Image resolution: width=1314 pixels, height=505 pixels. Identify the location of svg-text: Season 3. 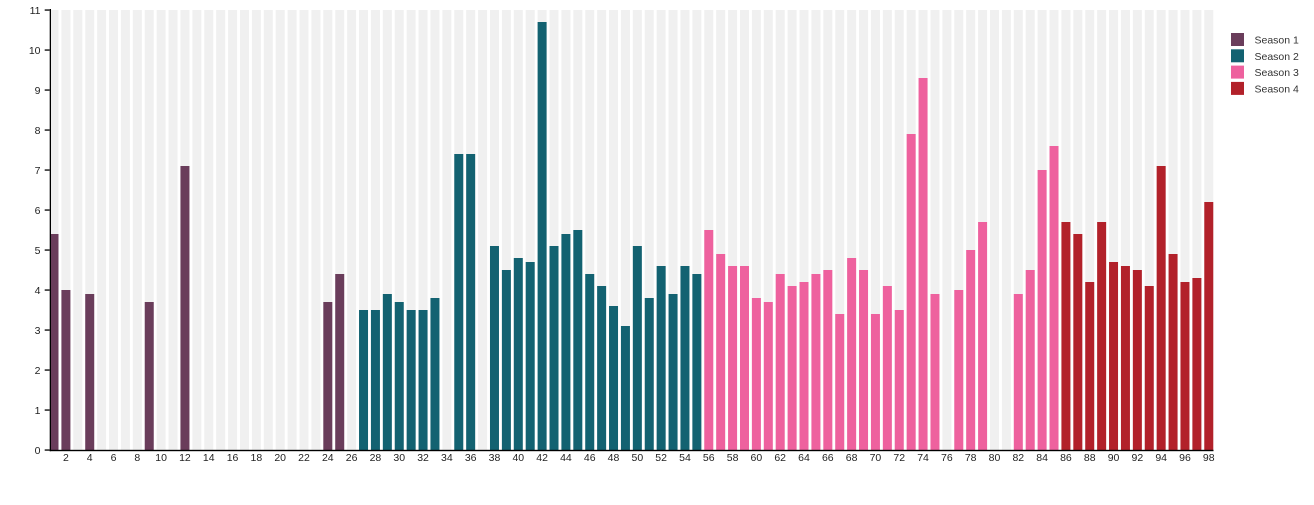
(1277, 73).